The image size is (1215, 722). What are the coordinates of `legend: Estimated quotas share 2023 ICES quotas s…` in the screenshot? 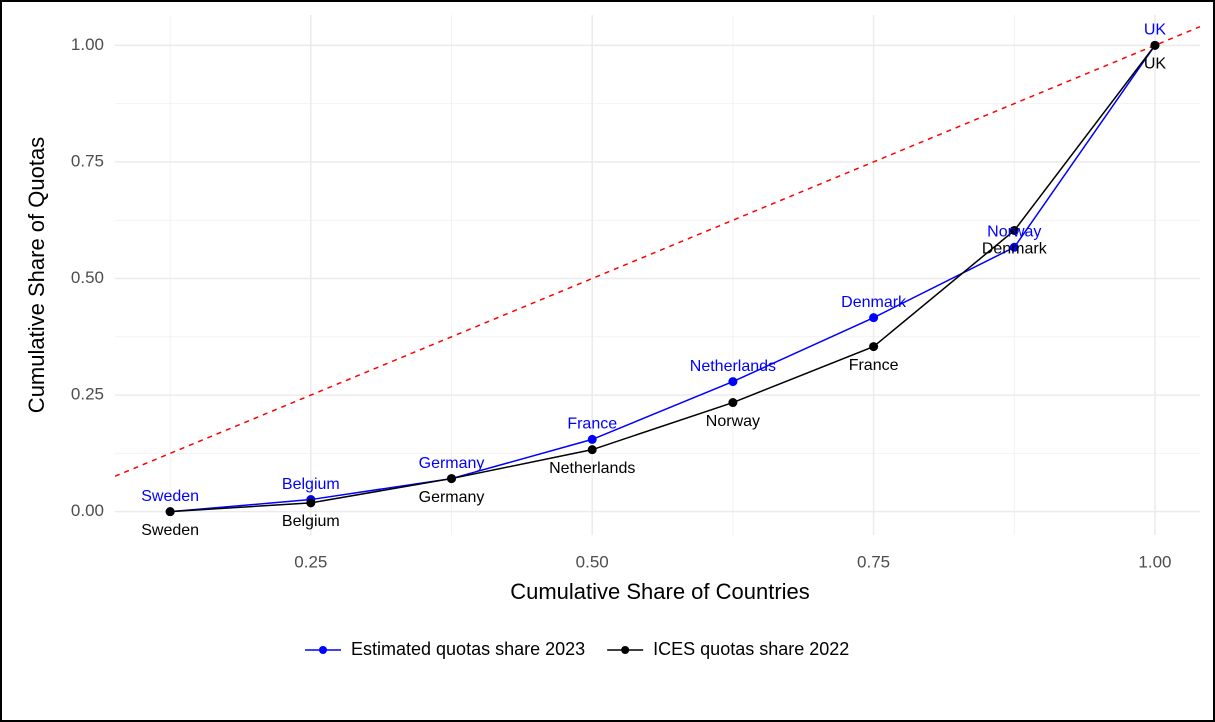 It's located at (577, 649).